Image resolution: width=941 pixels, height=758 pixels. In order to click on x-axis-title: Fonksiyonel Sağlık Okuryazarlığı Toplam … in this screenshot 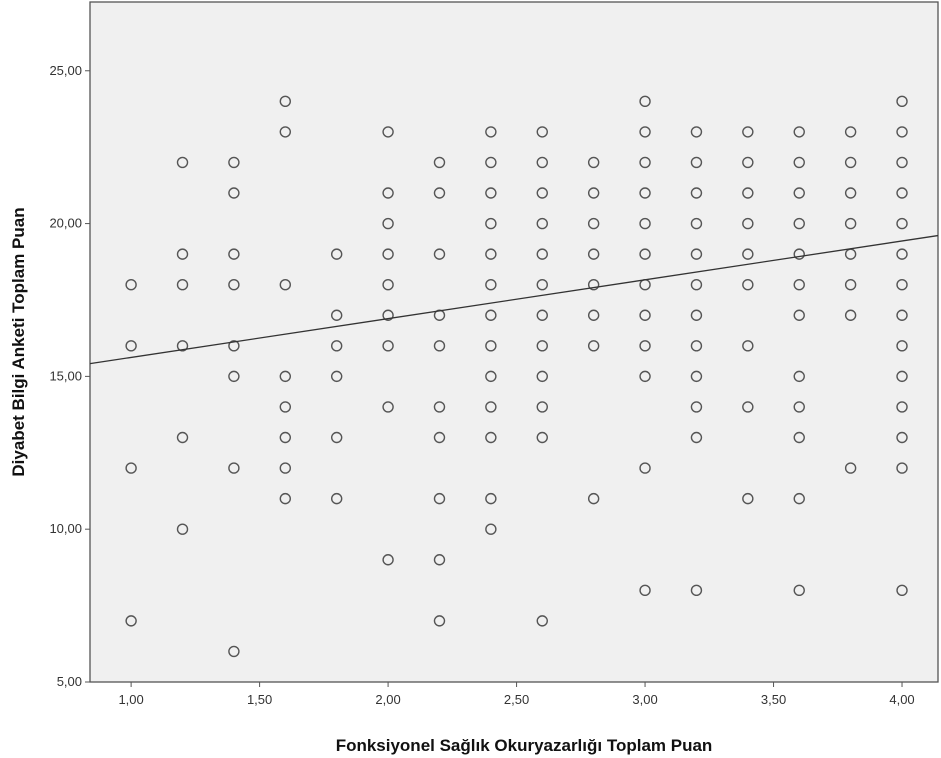, I will do `click(524, 745)`.